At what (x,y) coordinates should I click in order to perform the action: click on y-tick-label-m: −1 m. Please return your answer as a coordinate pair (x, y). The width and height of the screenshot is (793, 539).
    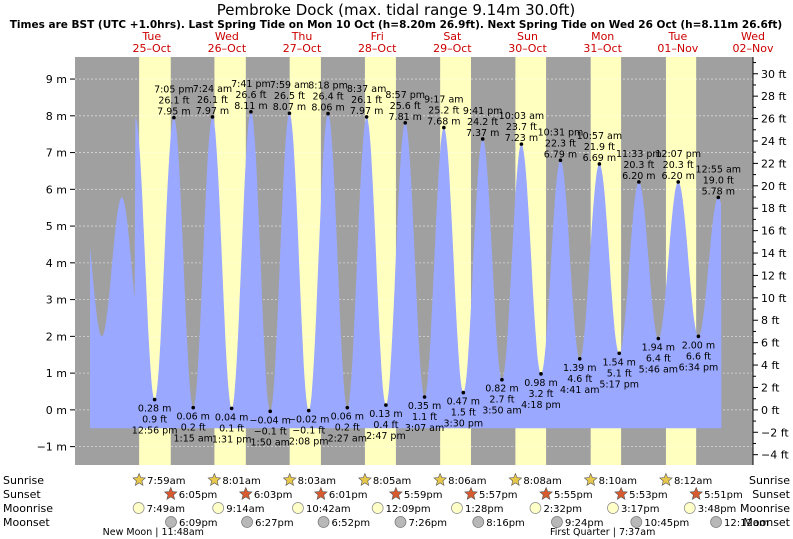
    Looking at the image, I should click on (52, 447).